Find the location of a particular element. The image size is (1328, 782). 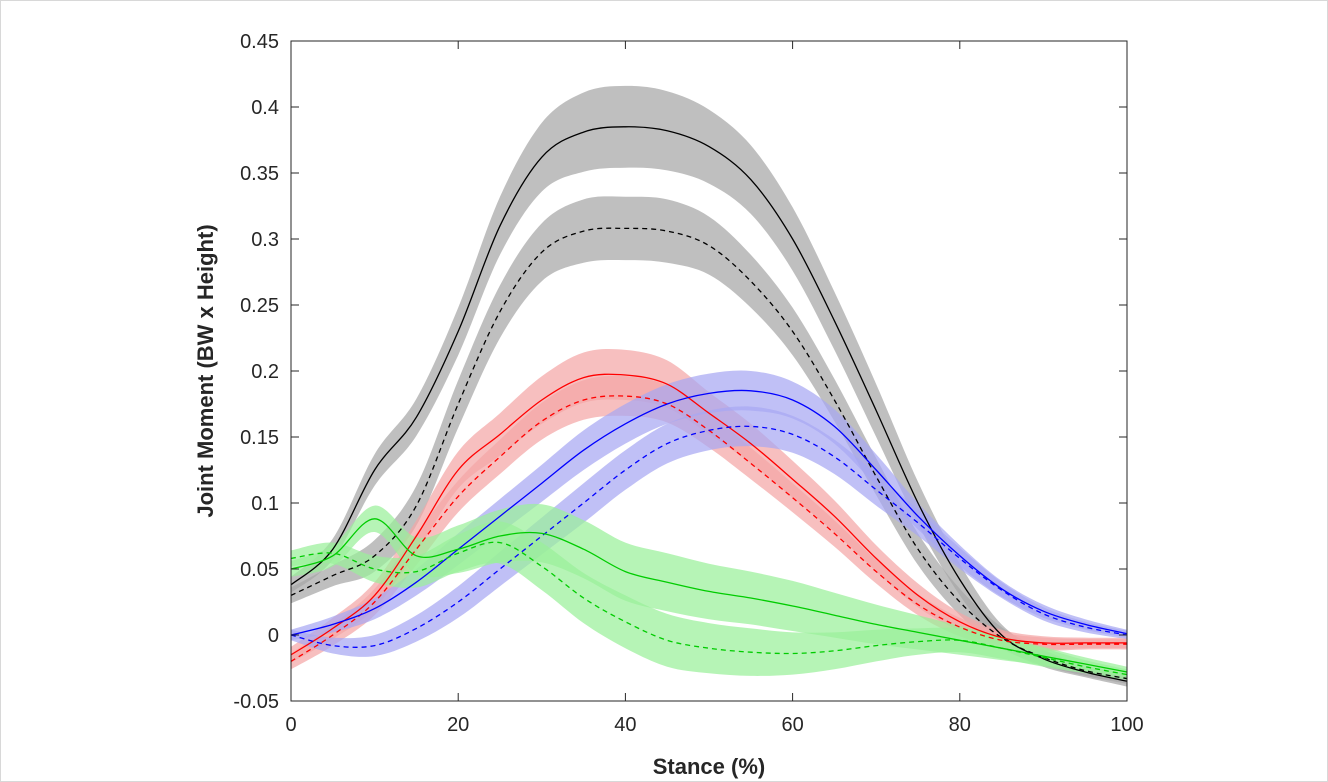

x-tick-label: 40 is located at coordinates (625, 725).